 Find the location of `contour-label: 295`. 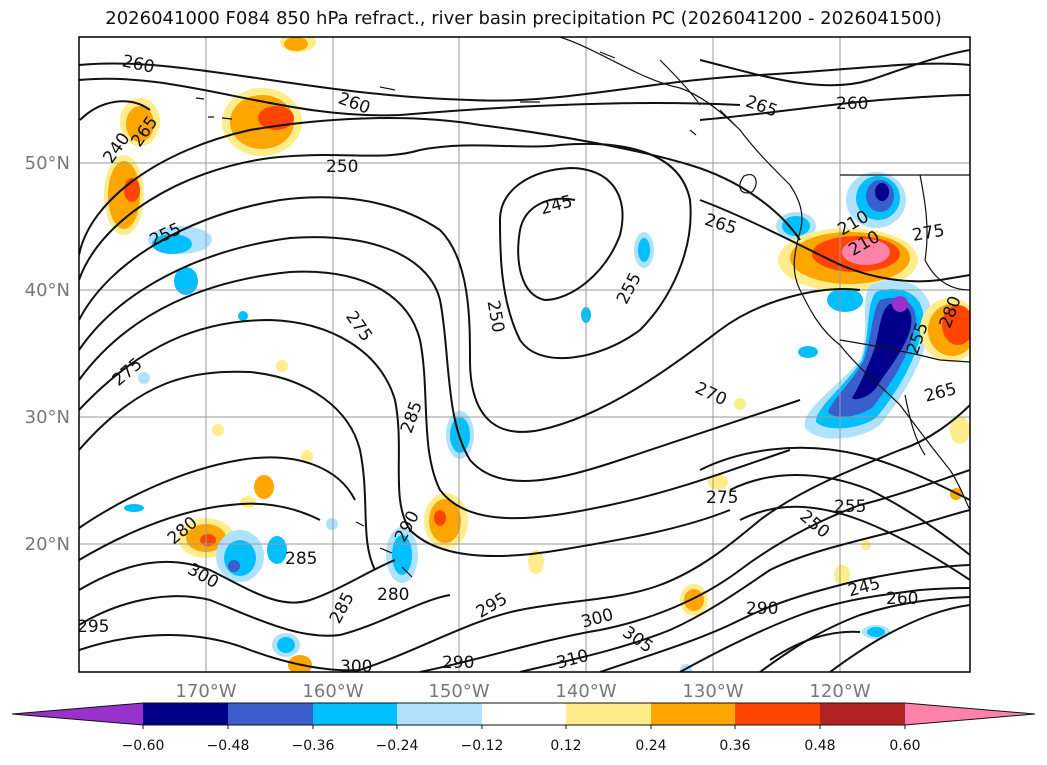

contour-label: 295 is located at coordinates (93, 627).